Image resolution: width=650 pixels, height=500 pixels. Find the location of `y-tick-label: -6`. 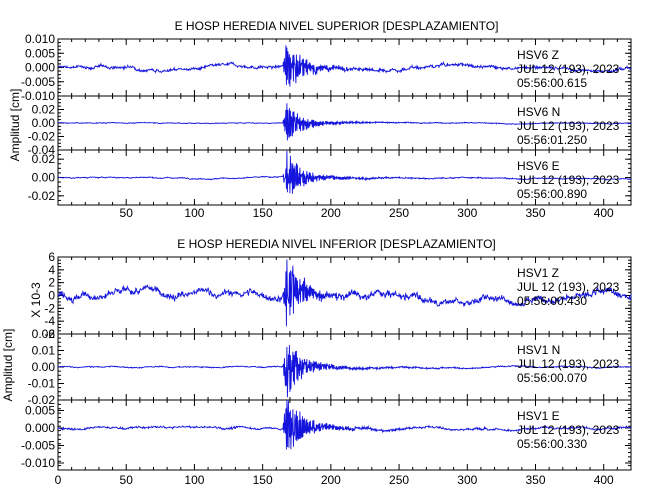

y-tick-label: -6 is located at coordinates (49, 334).